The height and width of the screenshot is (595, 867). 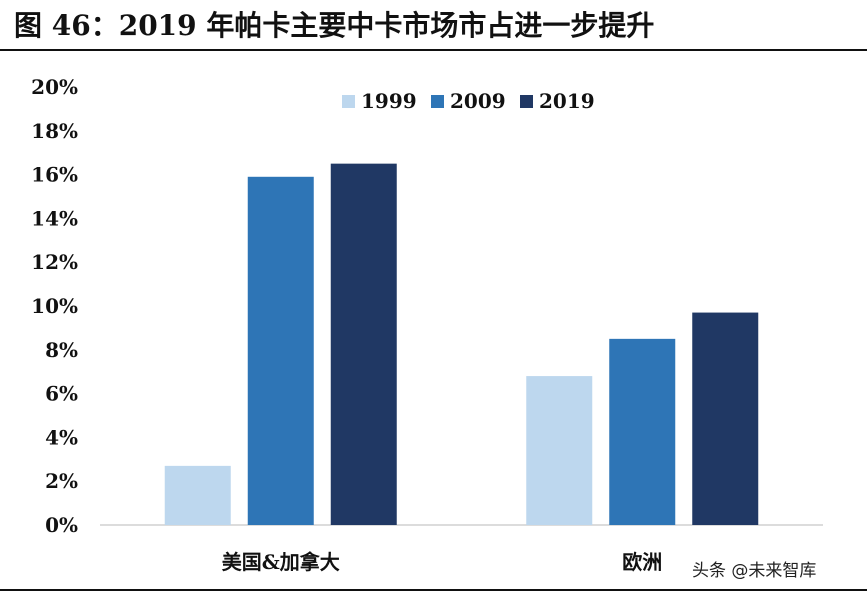 I want to click on legend-label: 2019, so click(x=567, y=101).